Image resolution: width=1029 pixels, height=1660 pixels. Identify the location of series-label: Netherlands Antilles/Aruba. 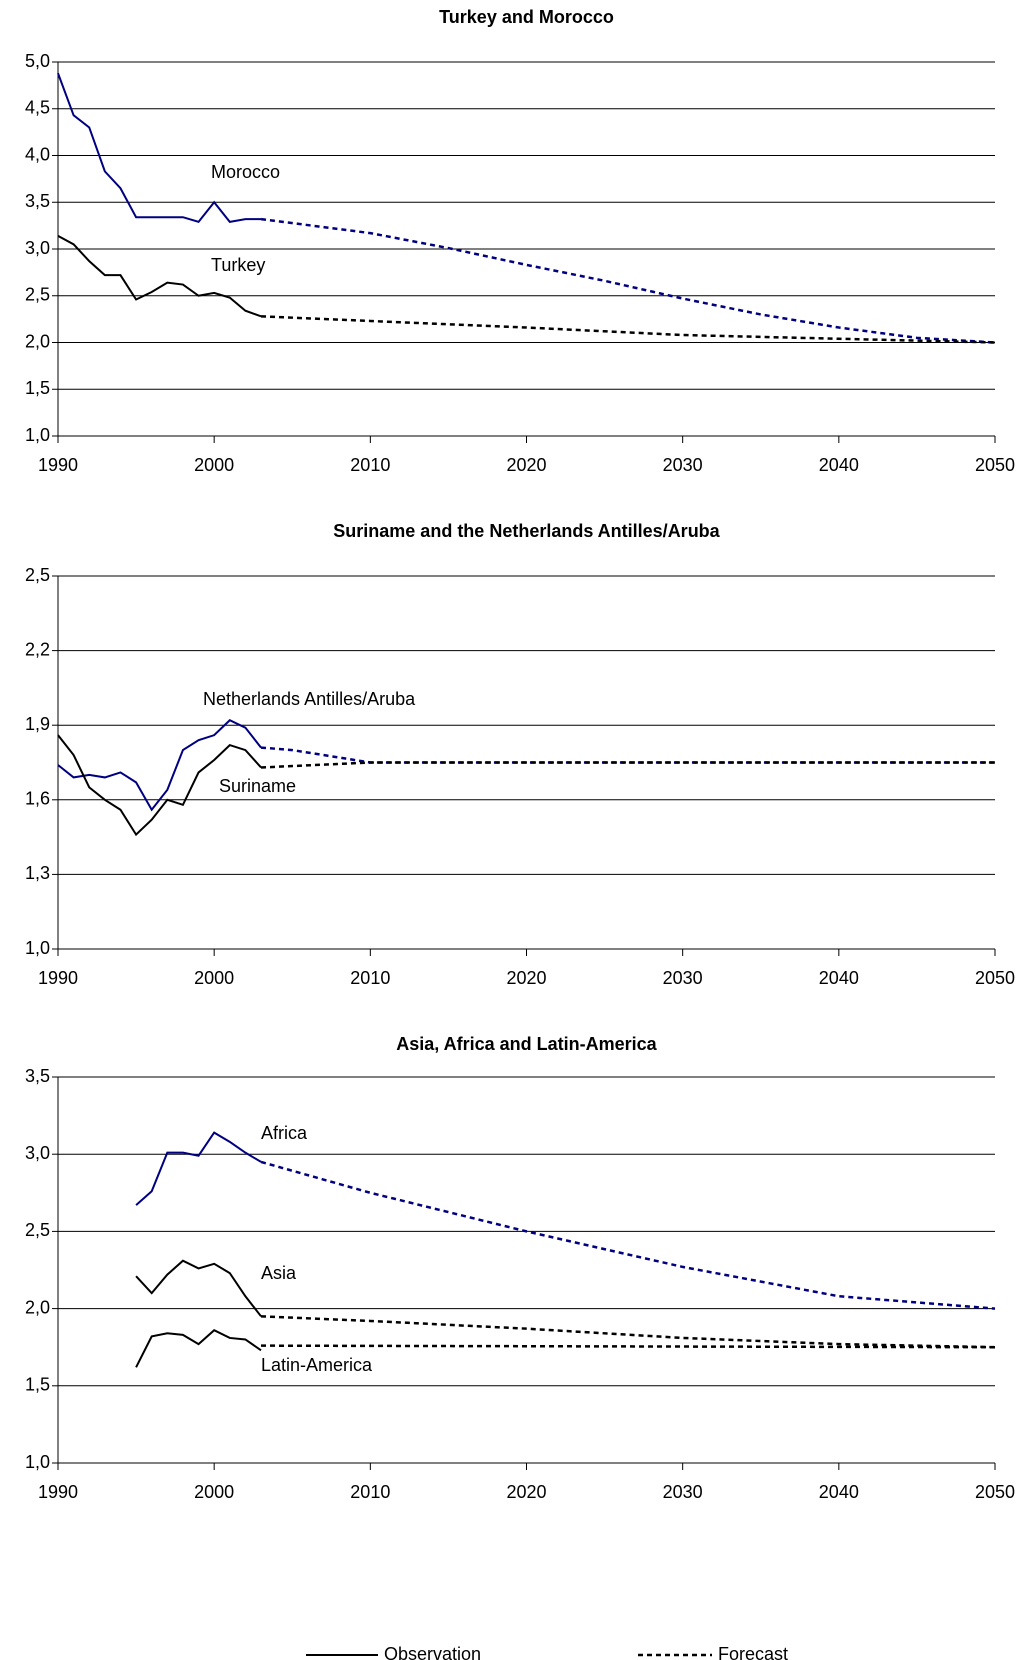
(309, 699).